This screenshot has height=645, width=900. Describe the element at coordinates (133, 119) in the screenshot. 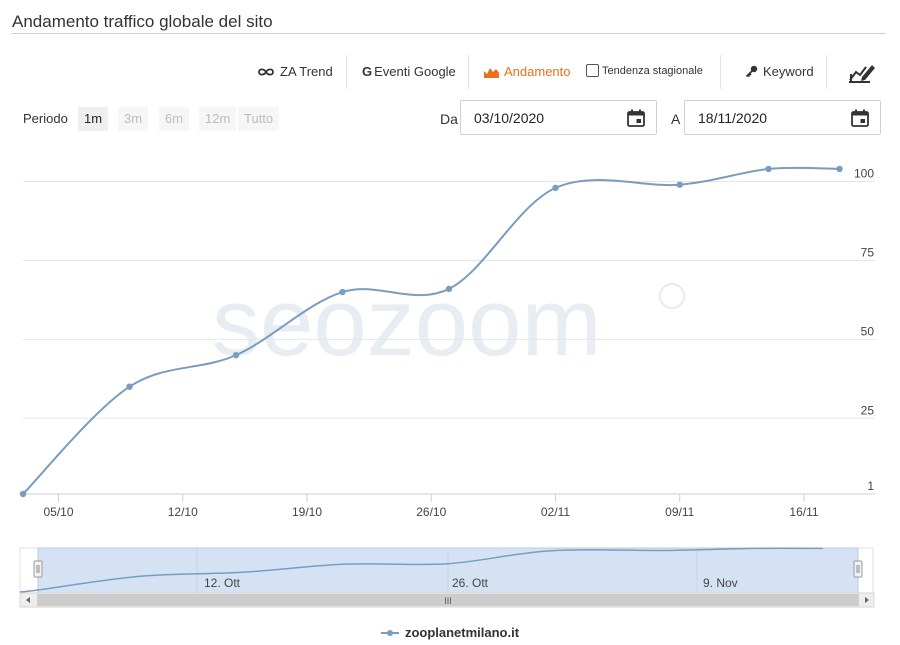

I see `period-3m-button: 3m` at that location.